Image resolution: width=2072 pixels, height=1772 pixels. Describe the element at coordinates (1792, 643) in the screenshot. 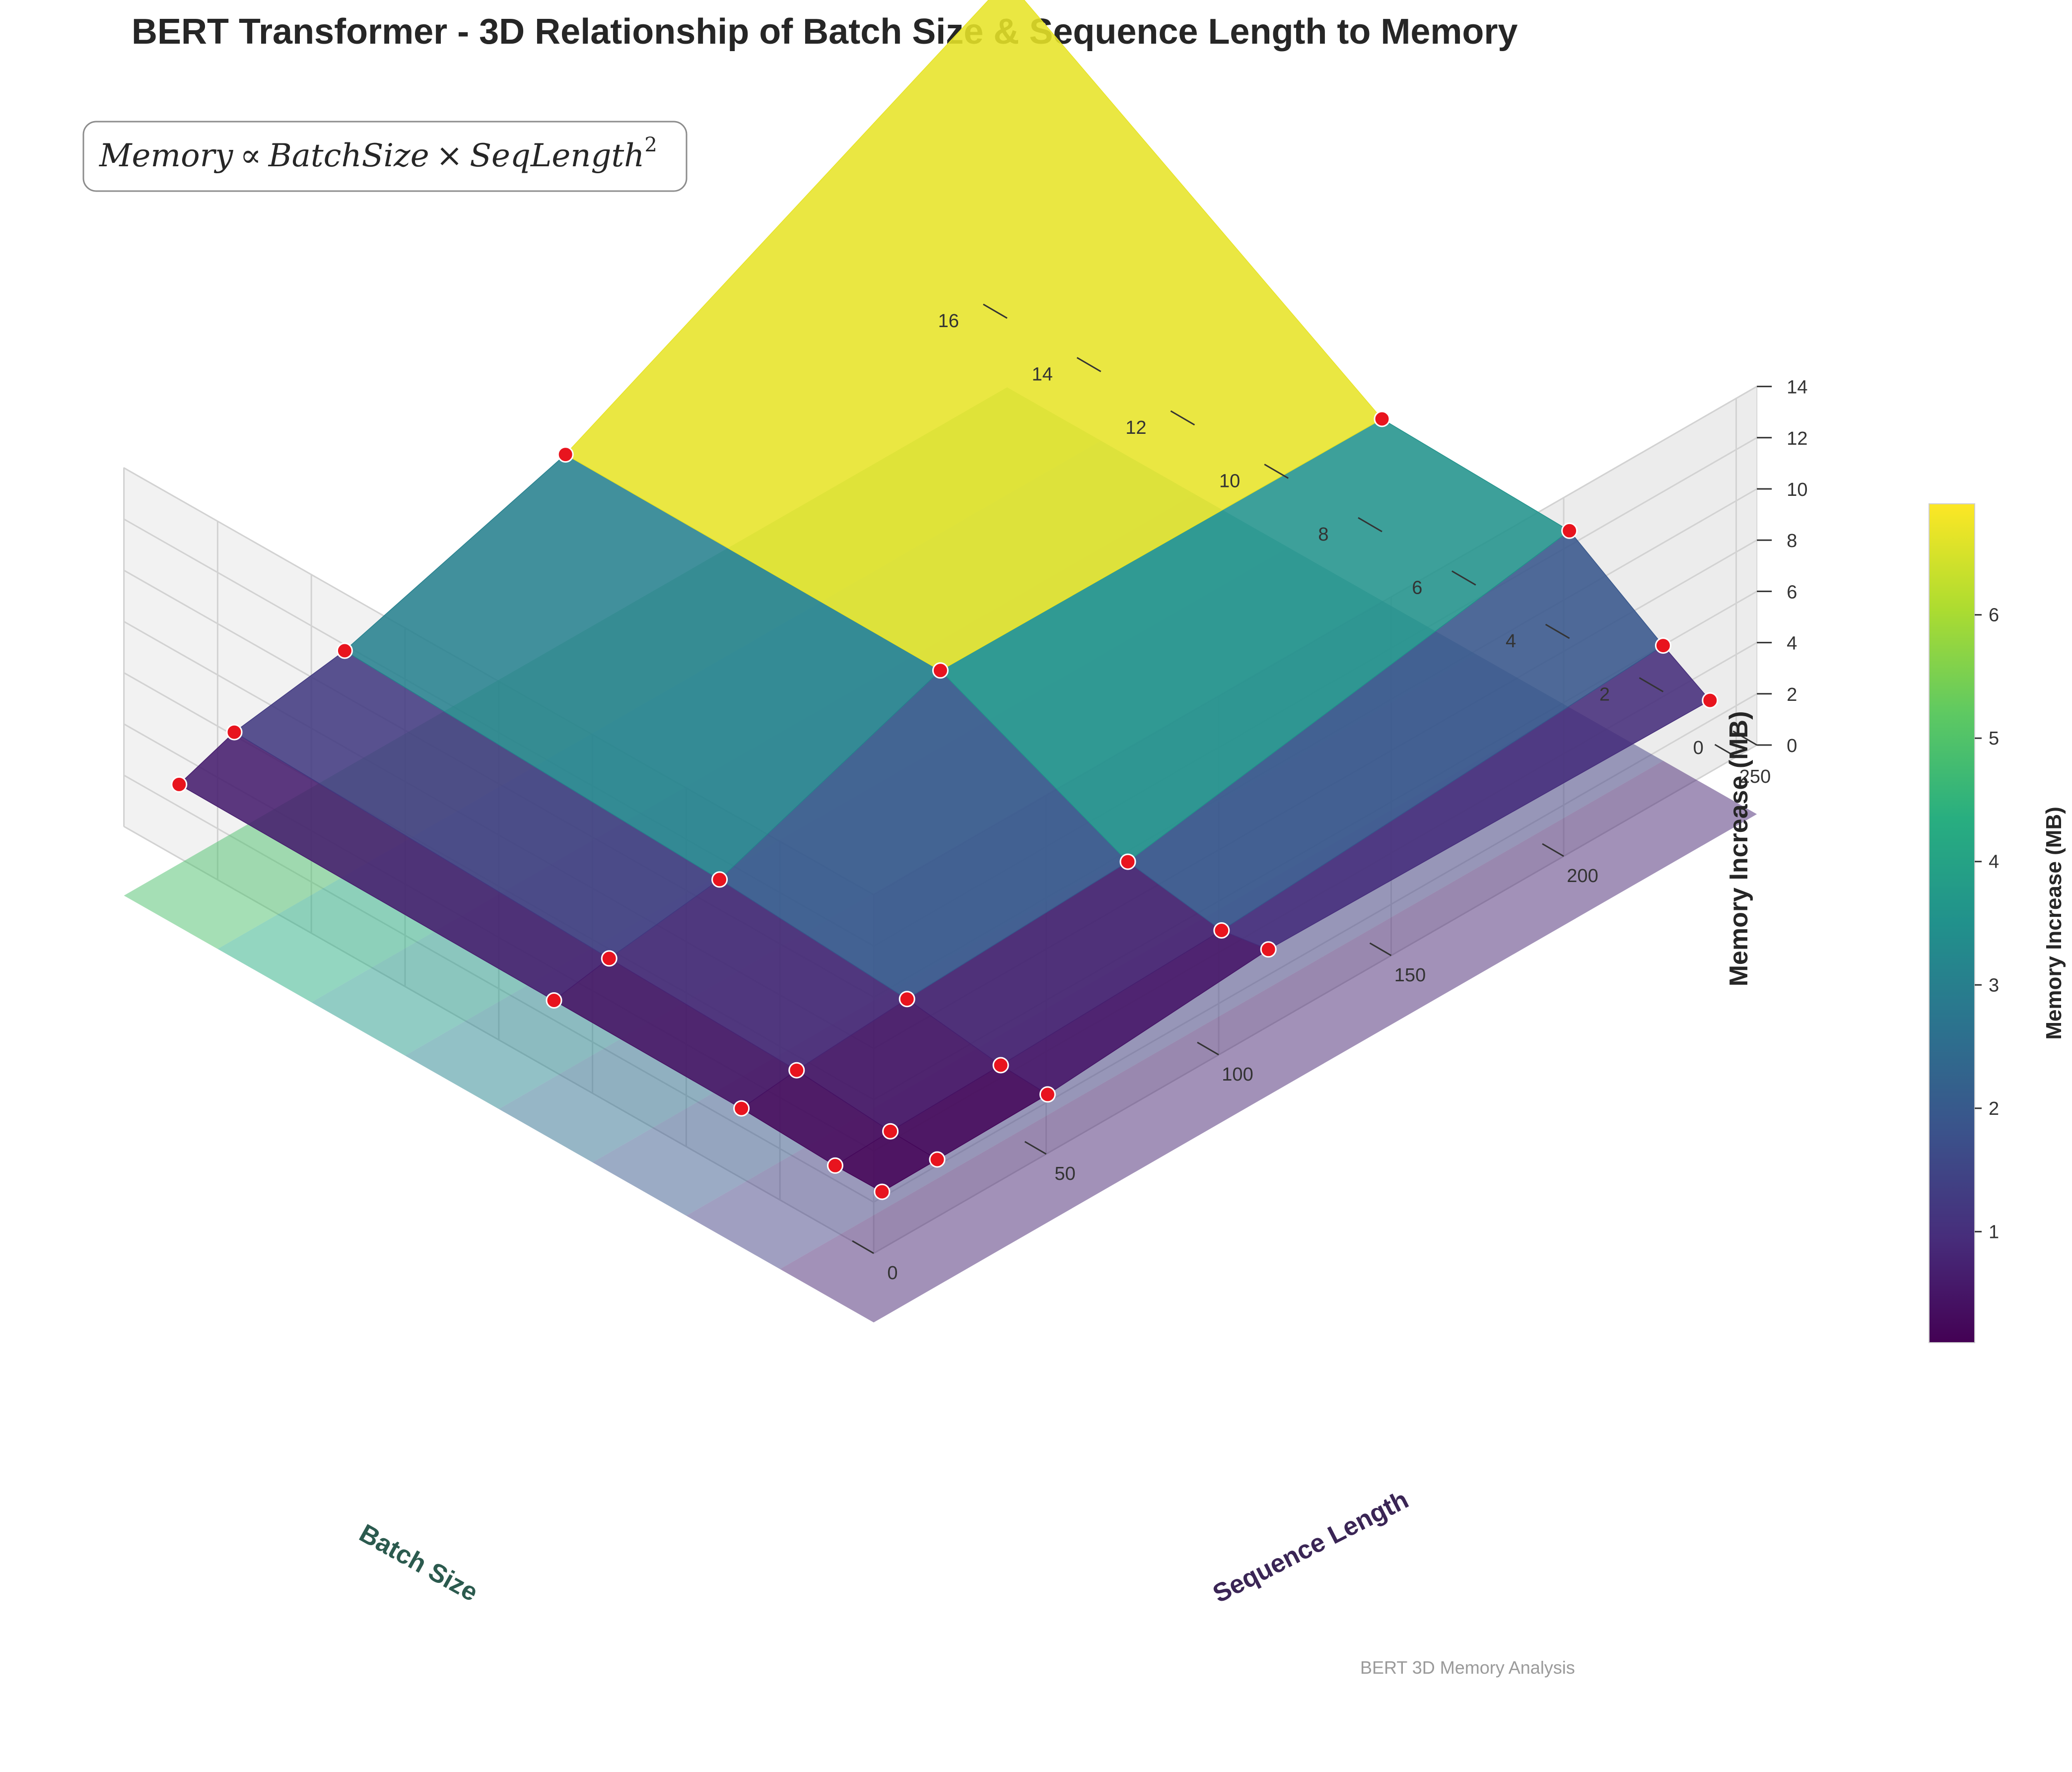

I see `z-tick-label: 4` at that location.